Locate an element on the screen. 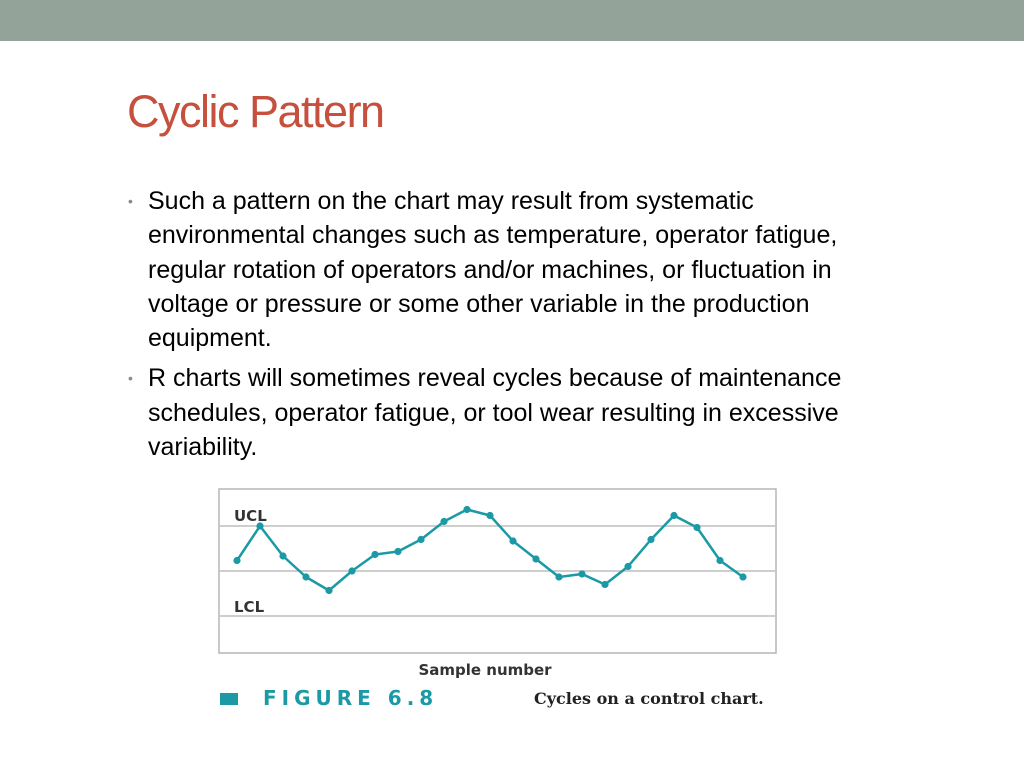 The image size is (1024, 768). data-points is located at coordinates (490, 550).